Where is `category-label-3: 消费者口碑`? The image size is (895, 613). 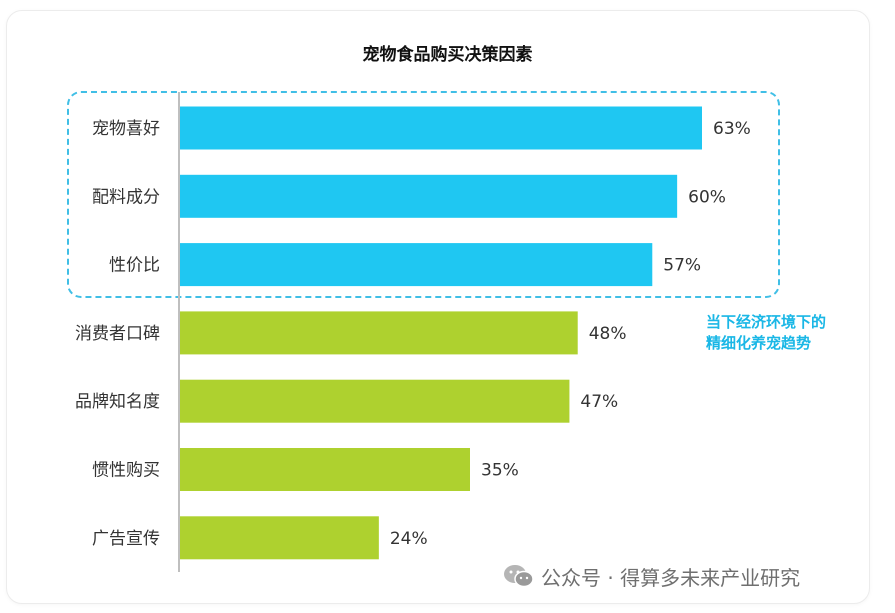 category-label-3: 消费者口碑 is located at coordinates (117, 334).